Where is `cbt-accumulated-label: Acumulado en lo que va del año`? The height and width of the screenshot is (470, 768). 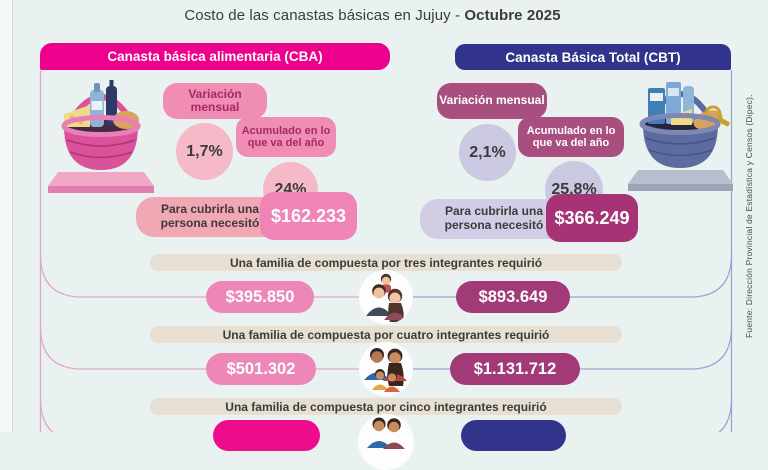 cbt-accumulated-label: Acumulado en lo que va del año is located at coordinates (571, 137).